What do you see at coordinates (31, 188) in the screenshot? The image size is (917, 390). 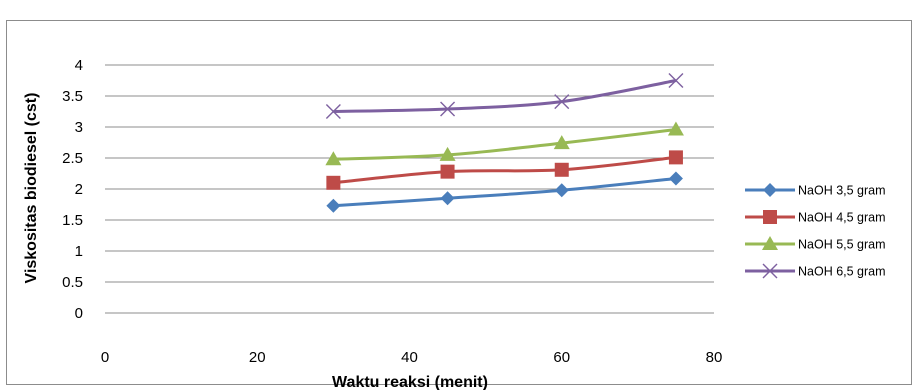 I see `y-axis-label: Viskositas biodiesel (cst)` at bounding box center [31, 188].